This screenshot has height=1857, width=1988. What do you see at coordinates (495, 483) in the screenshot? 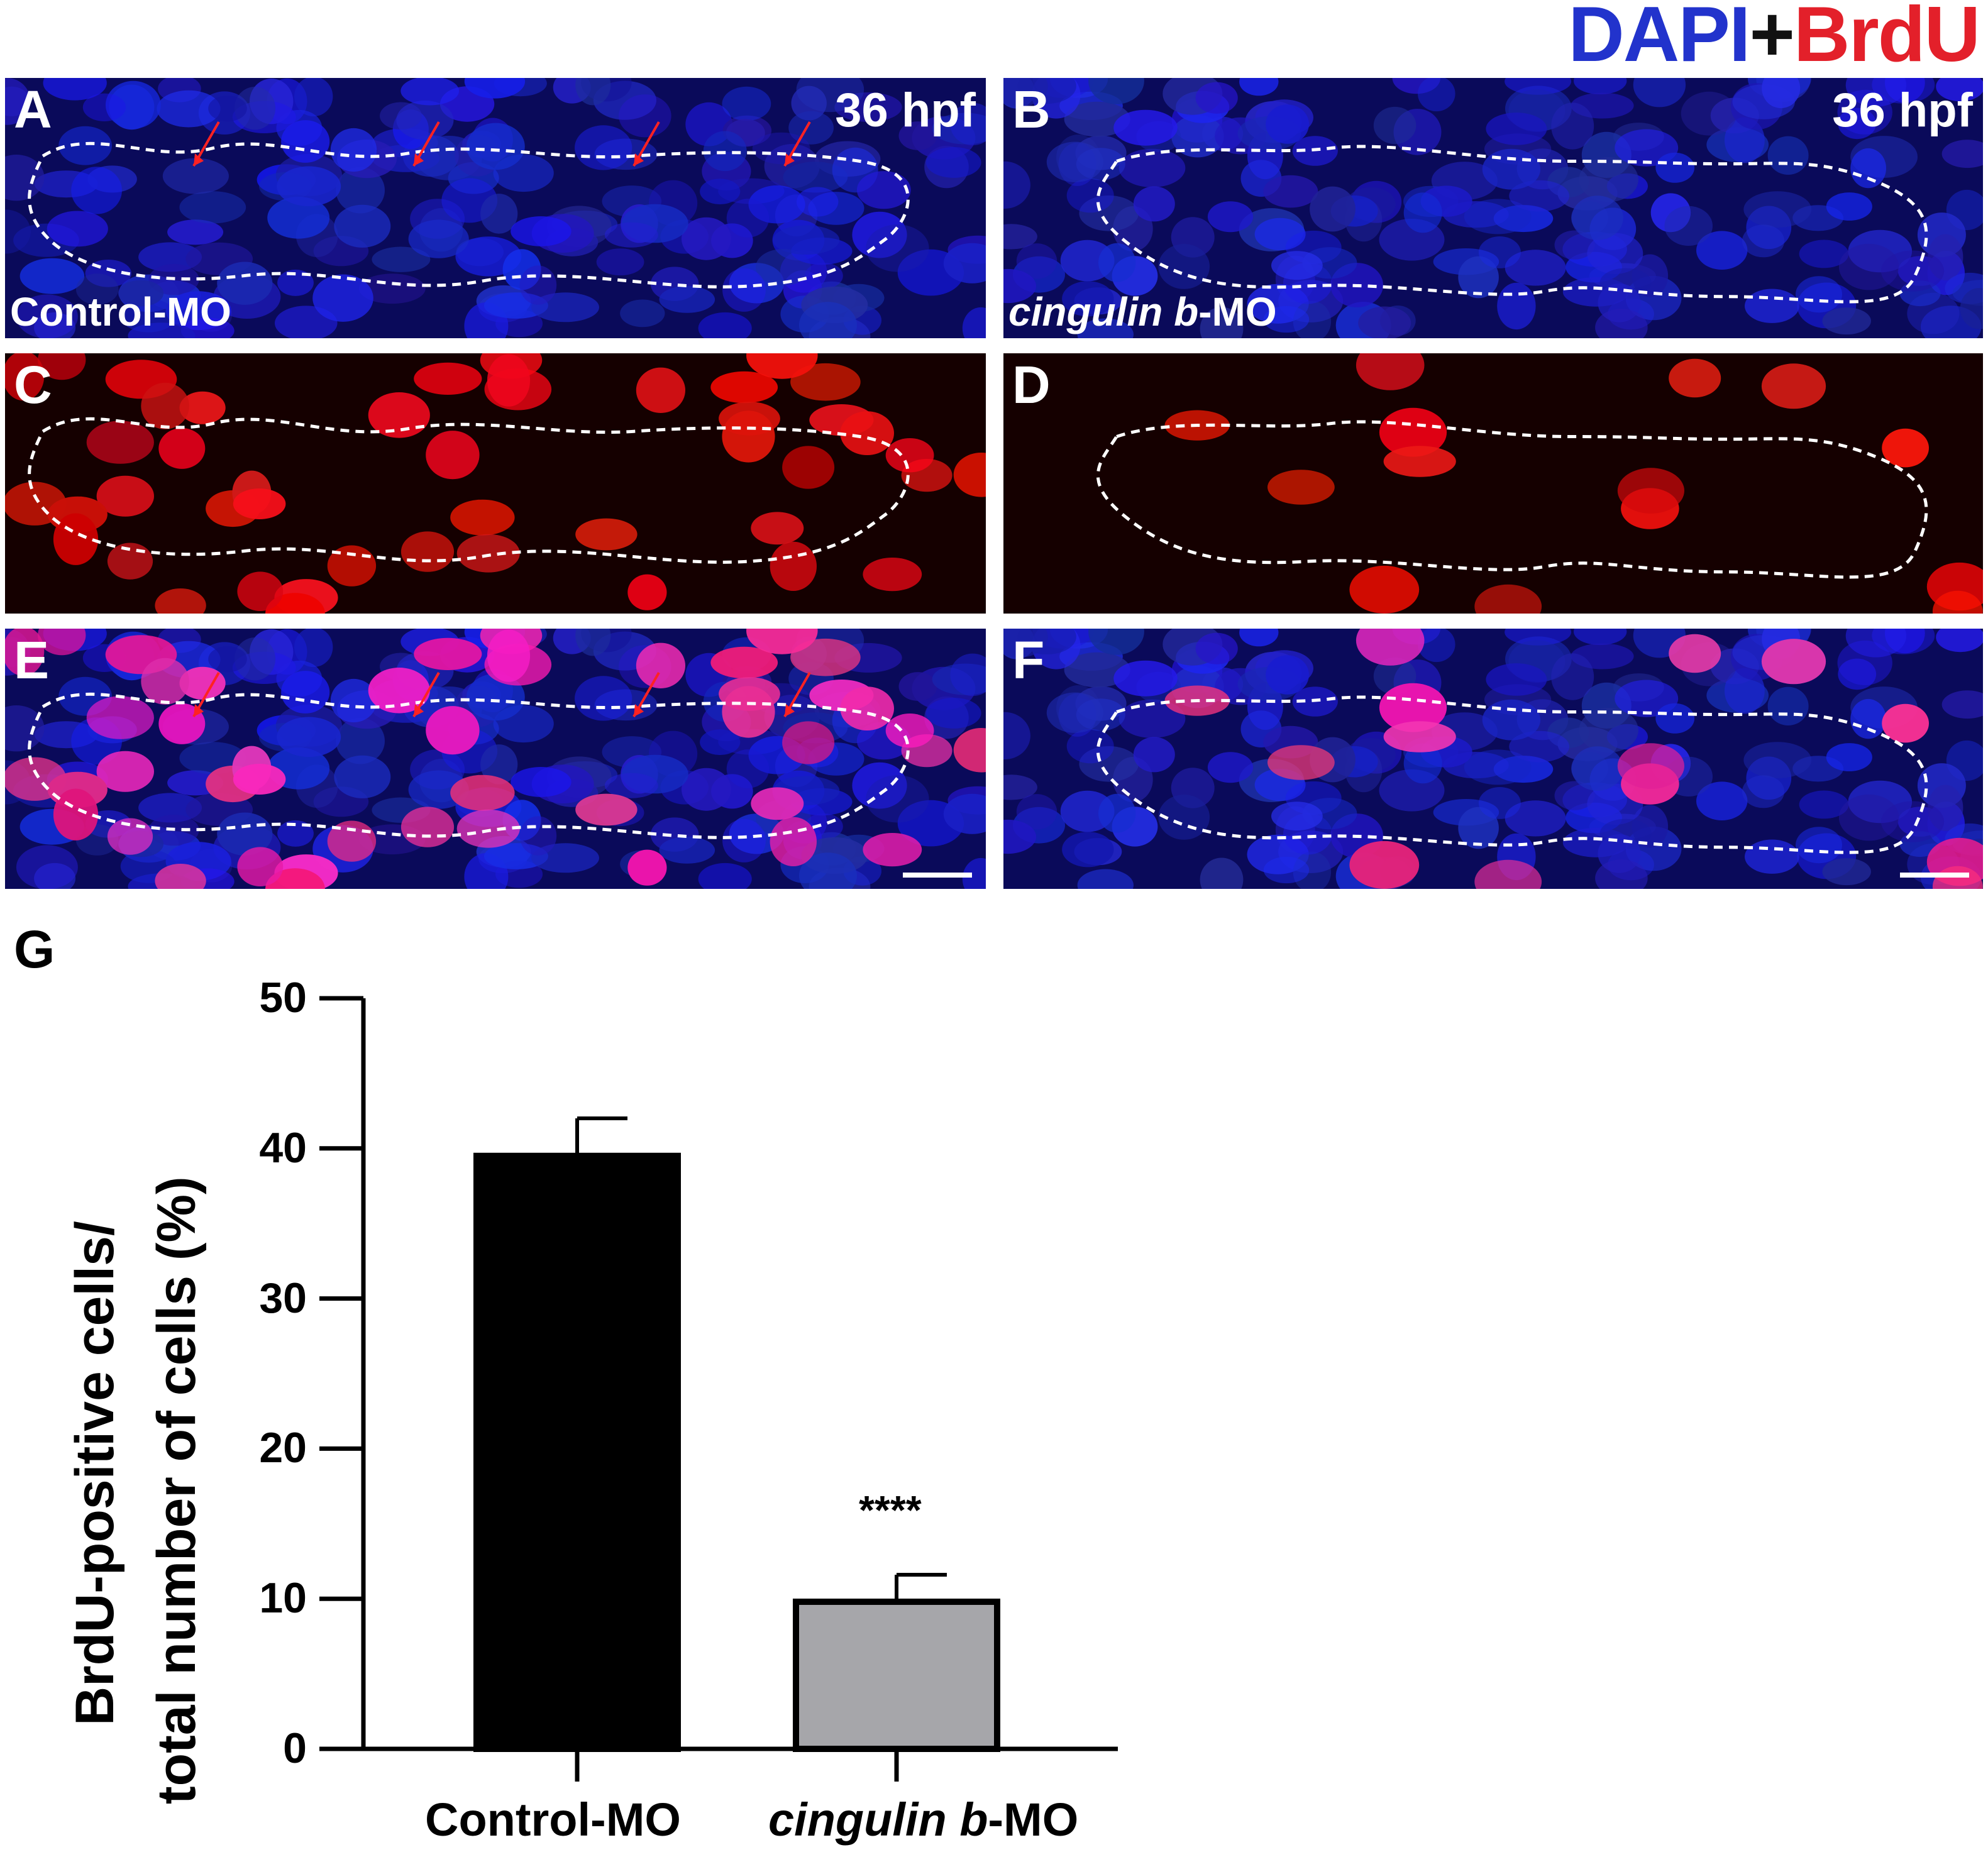
I see `panel-c-image` at bounding box center [495, 483].